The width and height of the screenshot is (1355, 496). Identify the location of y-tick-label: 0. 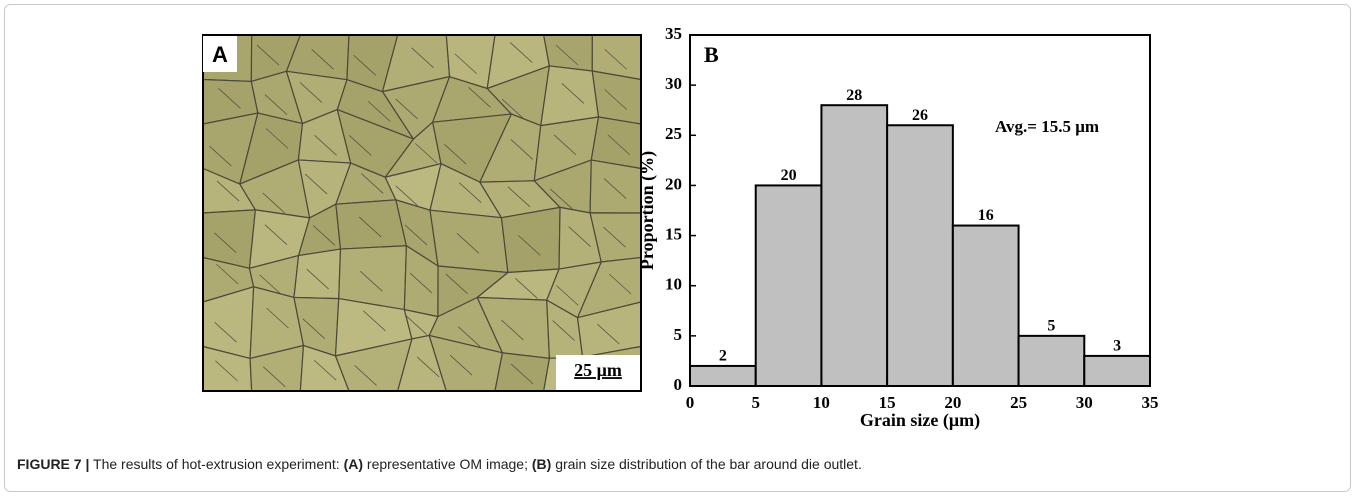
(678, 384).